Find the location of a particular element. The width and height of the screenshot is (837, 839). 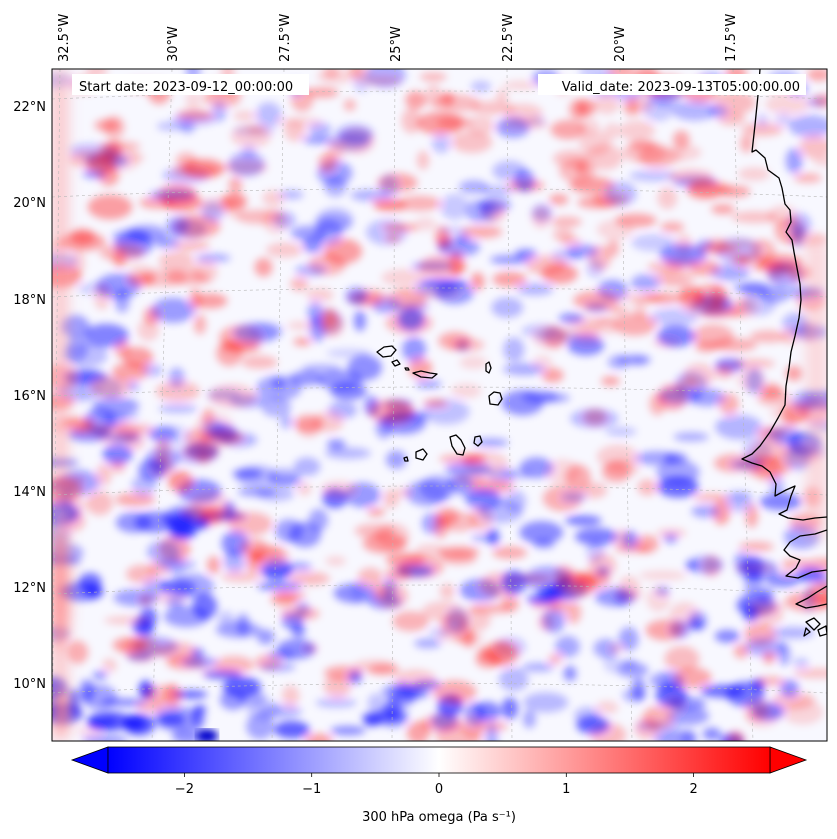

valid-label-box is located at coordinates (672, 84).